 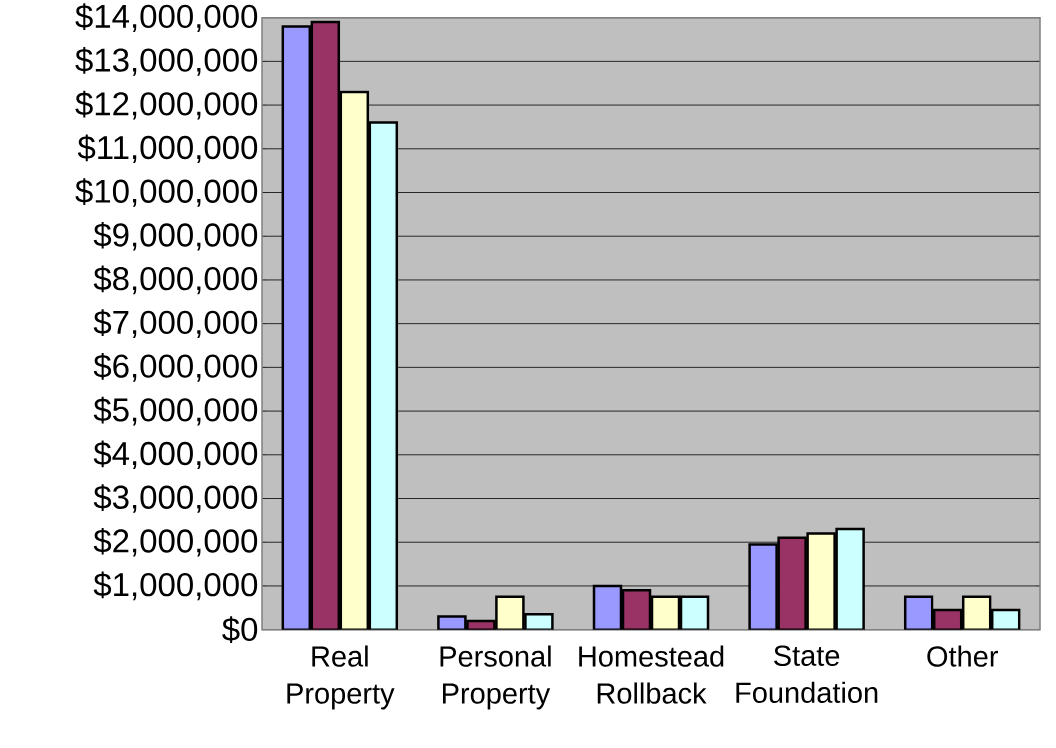 What do you see at coordinates (175, 586) in the screenshot?
I see `y-tick-label: $1,000,000` at bounding box center [175, 586].